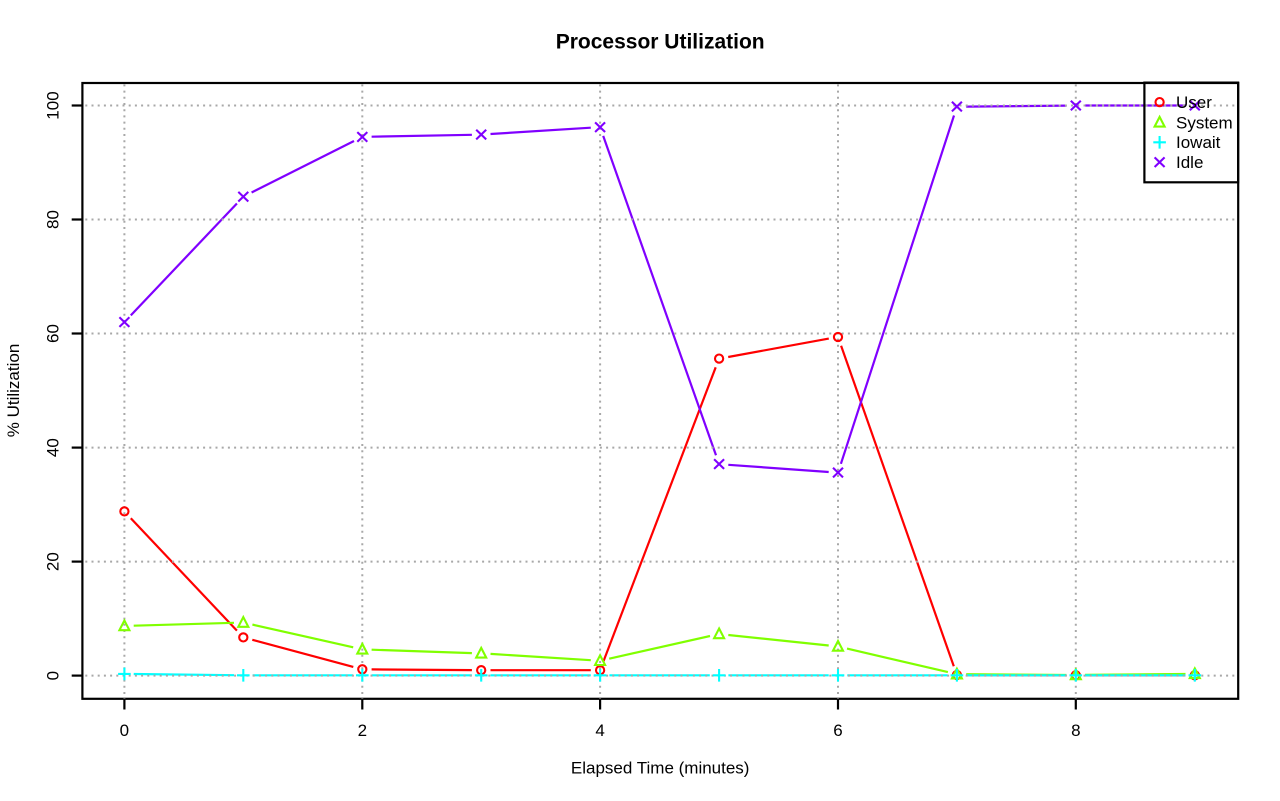 The height and width of the screenshot is (801, 1280). I want to click on svg-text: Iowait, so click(1198, 142).